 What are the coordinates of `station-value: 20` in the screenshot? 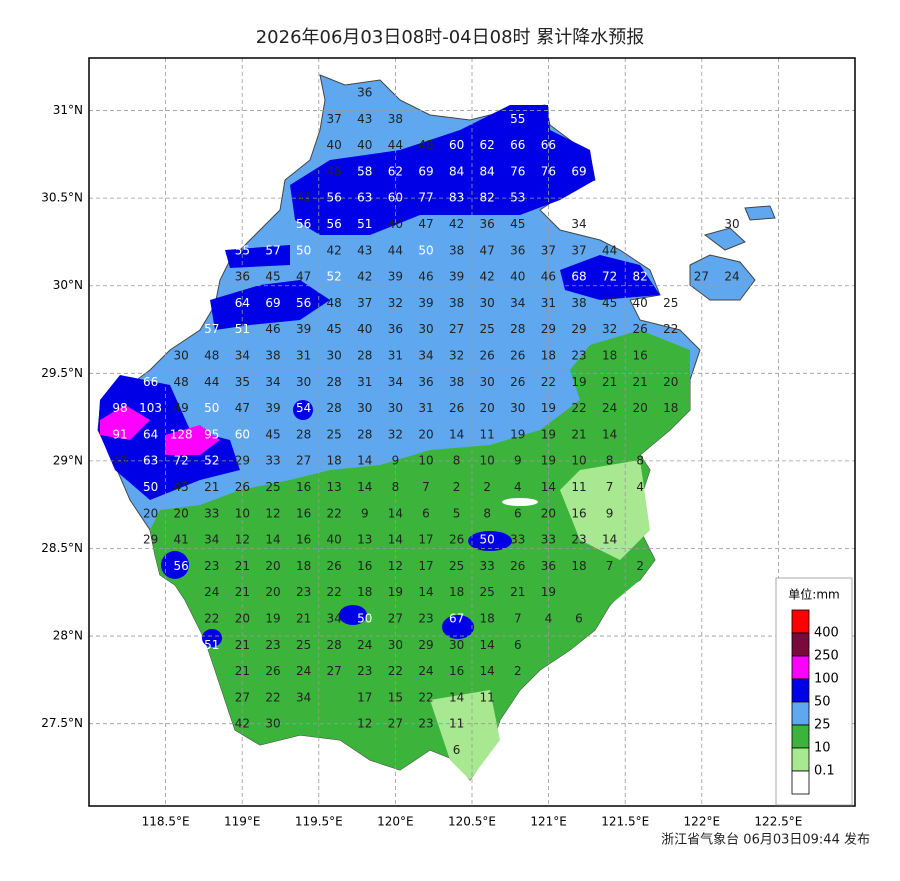 It's located at (487, 408).